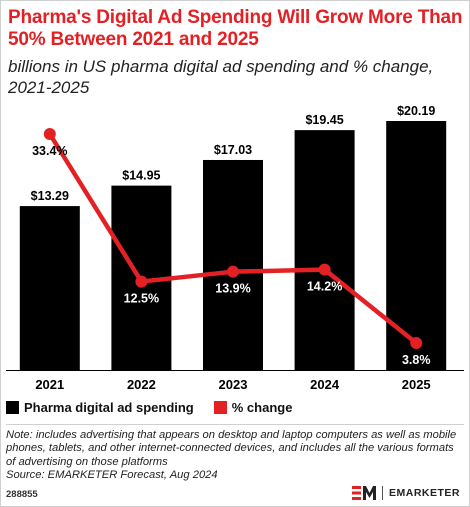 The height and width of the screenshot is (507, 470). I want to click on em-logo-icon, so click(363, 493).